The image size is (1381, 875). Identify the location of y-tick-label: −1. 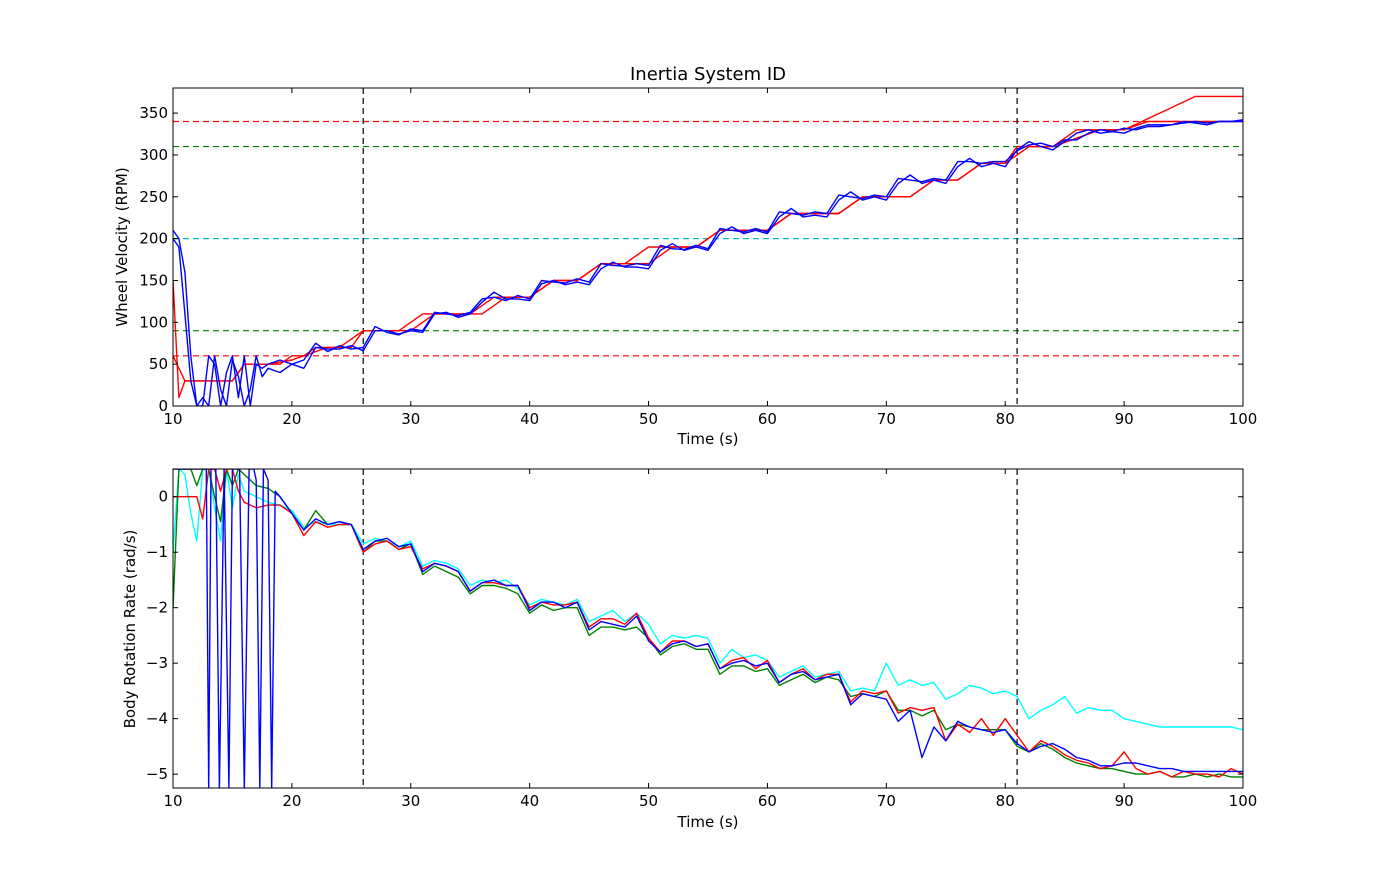
(157, 552).